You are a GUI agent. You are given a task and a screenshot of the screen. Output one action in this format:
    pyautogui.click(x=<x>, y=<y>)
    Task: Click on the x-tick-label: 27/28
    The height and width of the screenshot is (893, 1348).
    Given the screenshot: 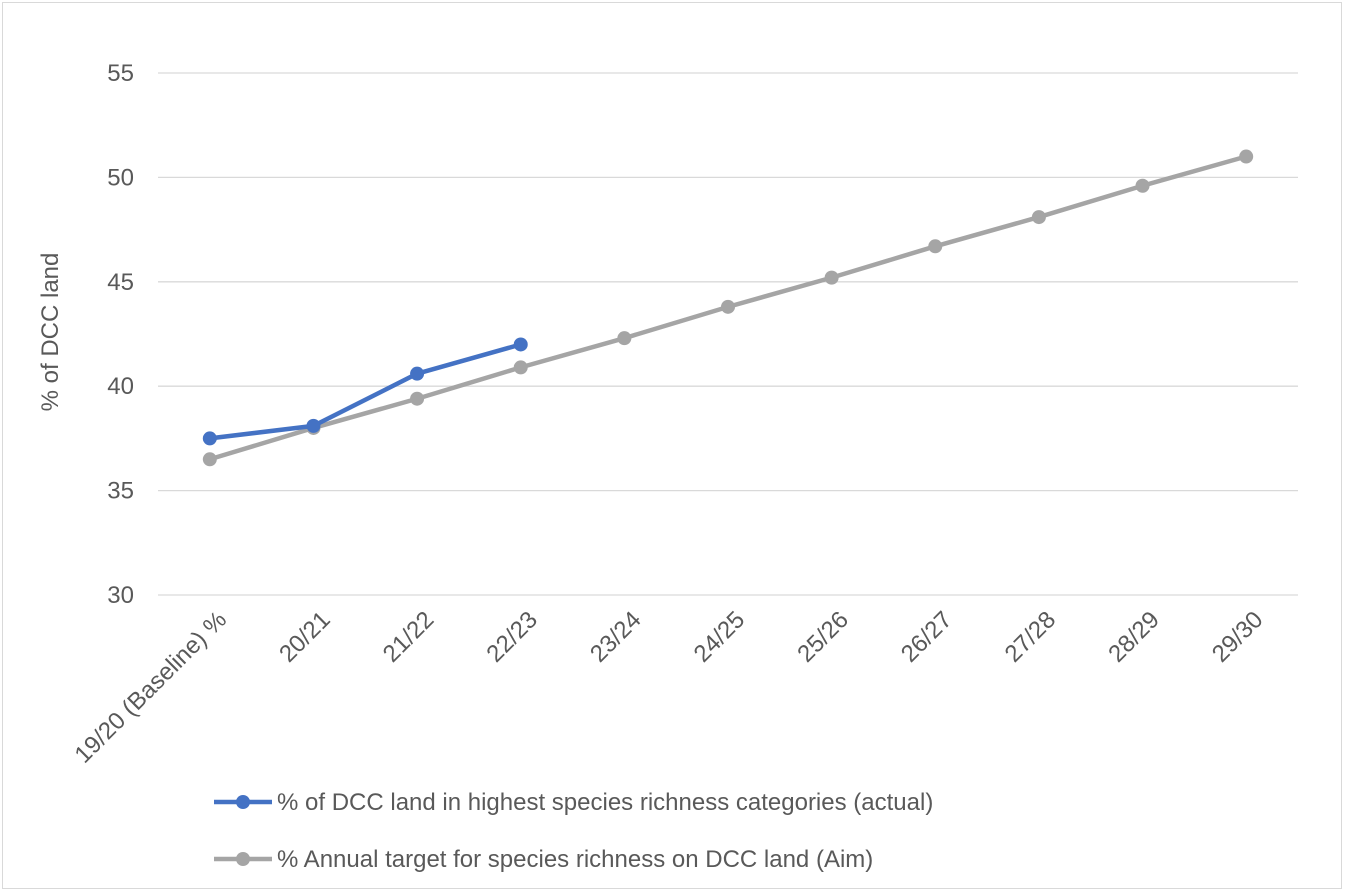 What is the action you would take?
    pyautogui.click(x=1031, y=637)
    